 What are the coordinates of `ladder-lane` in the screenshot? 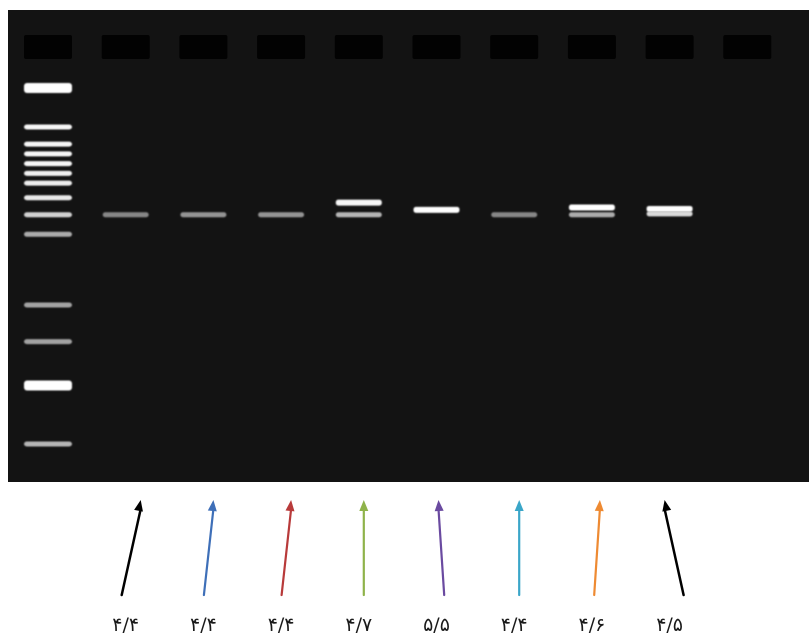 It's located at (48, 265).